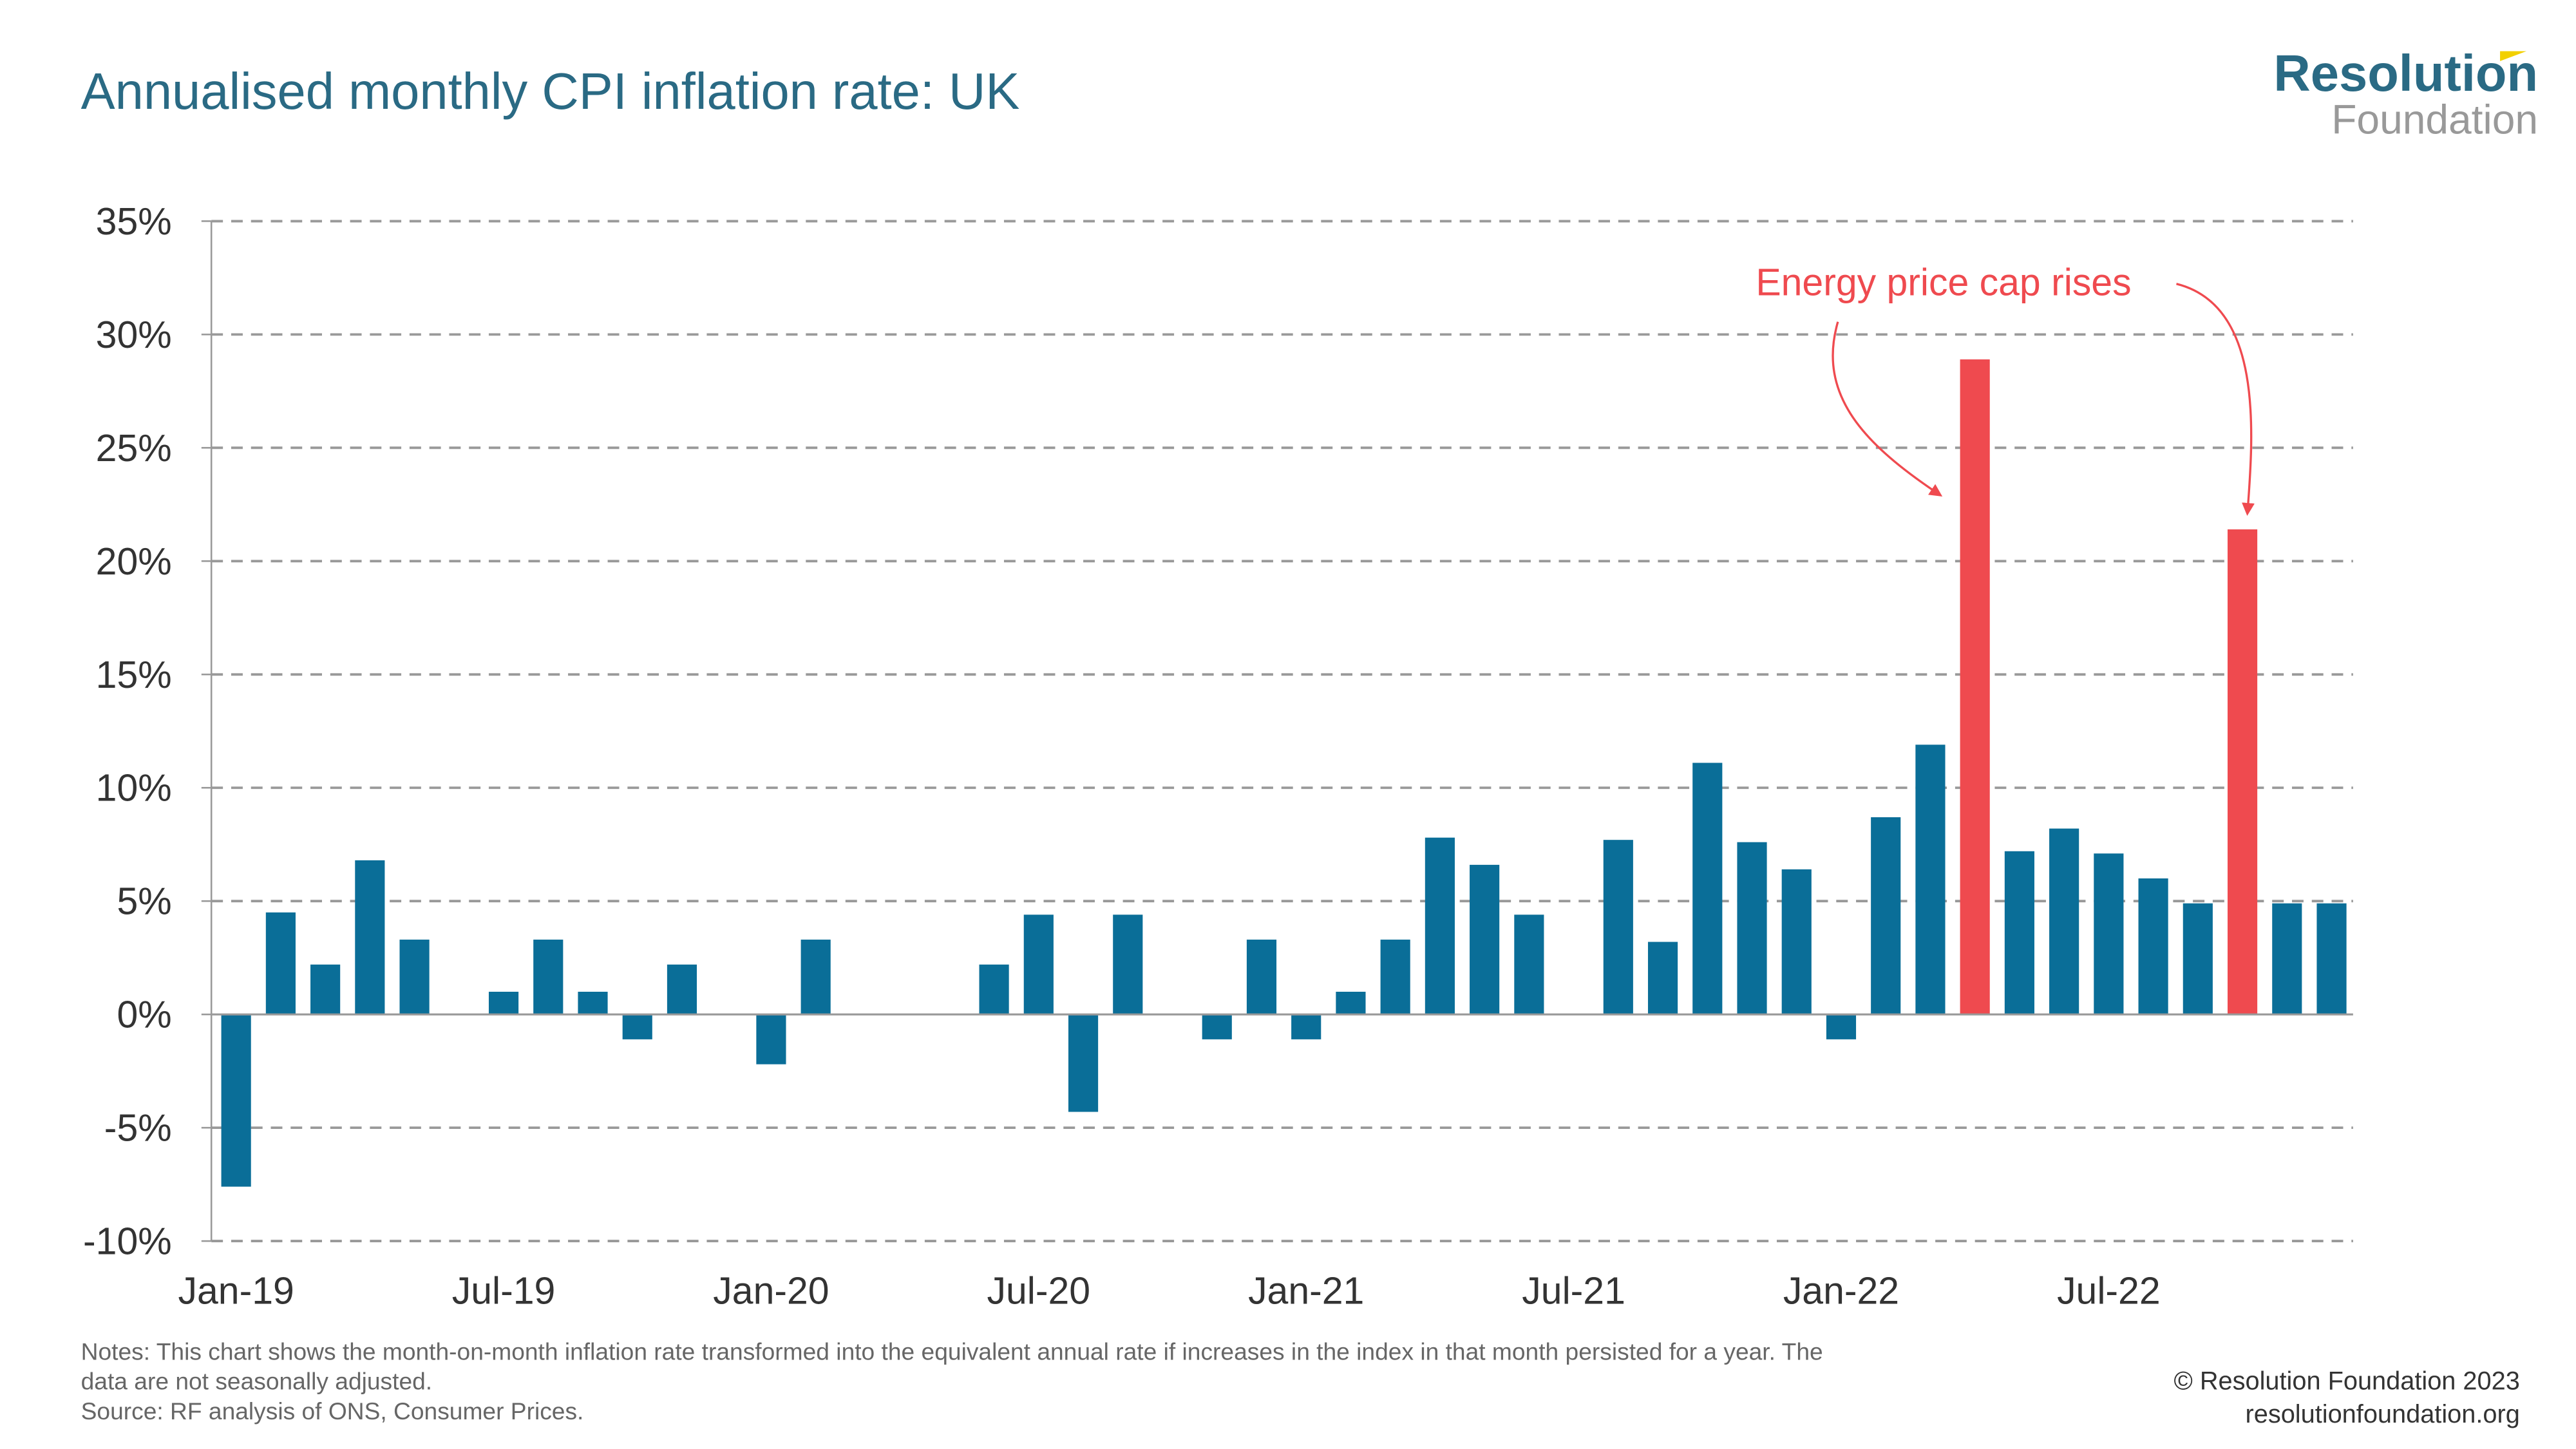 The image size is (2576, 1449). Describe the element at coordinates (2215, 399) in the screenshot. I see `annotation-arrow-oct22` at that location.